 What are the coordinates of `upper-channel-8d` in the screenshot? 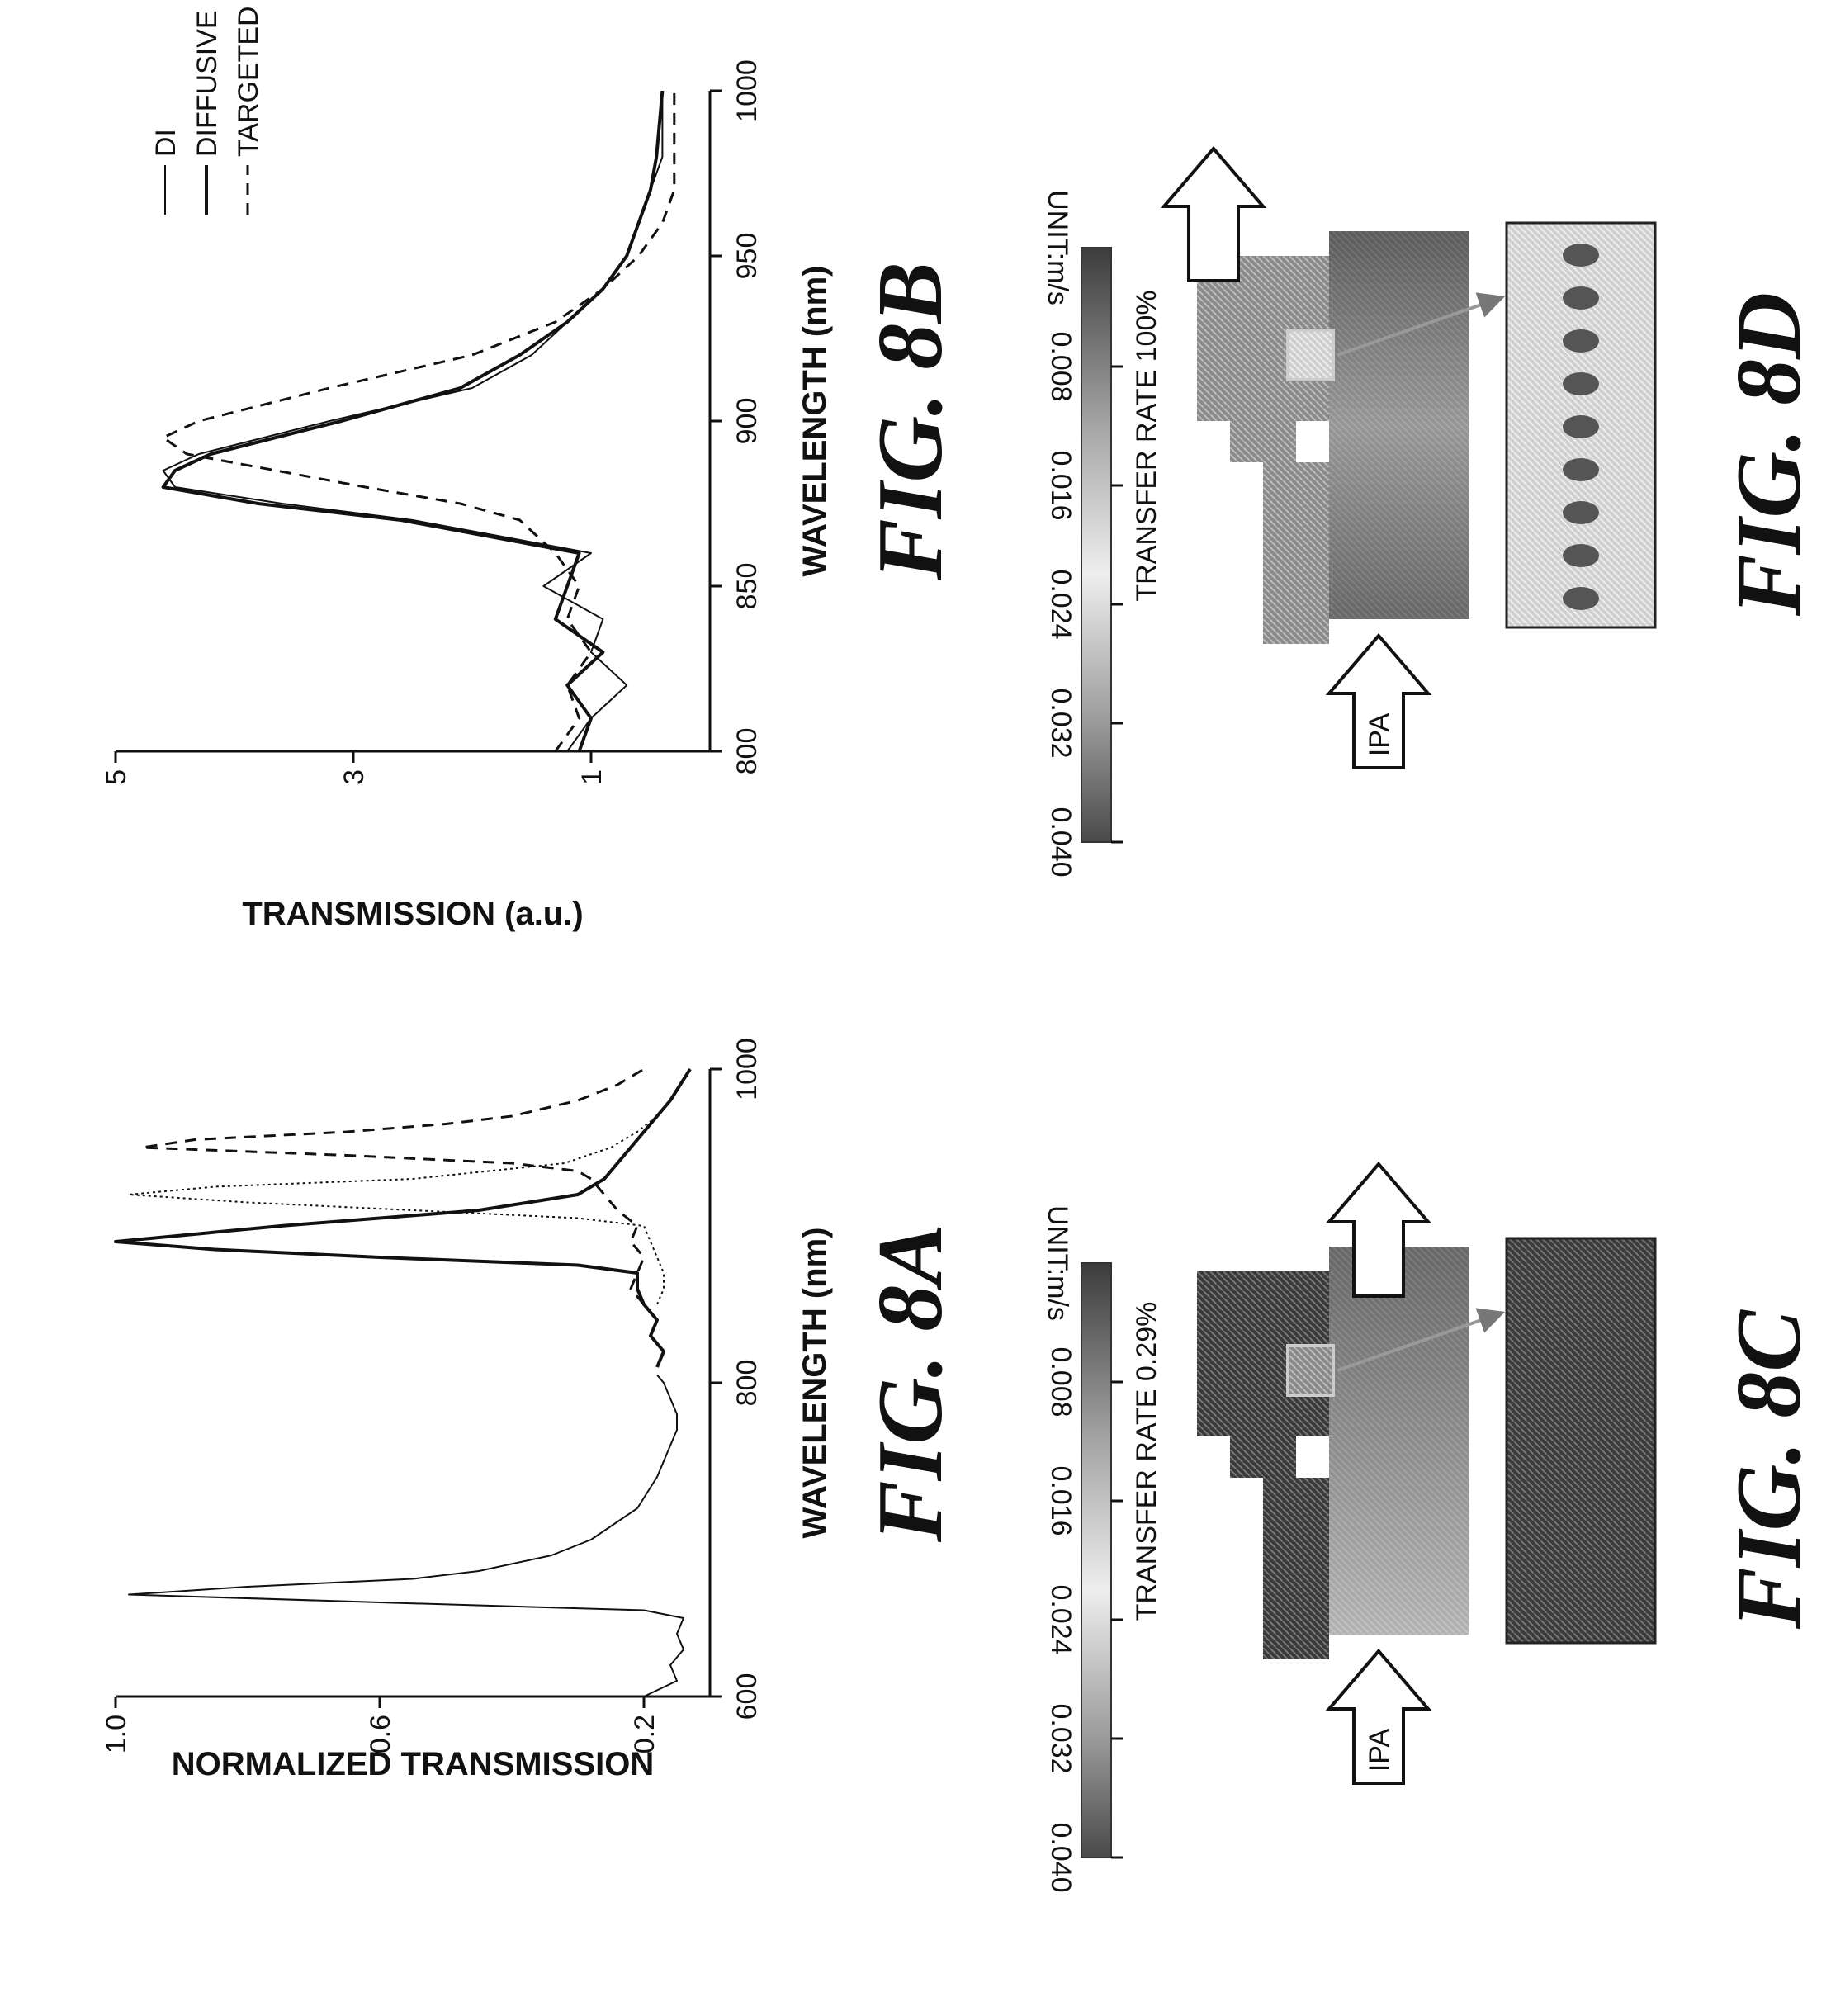 It's located at (1263, 450).